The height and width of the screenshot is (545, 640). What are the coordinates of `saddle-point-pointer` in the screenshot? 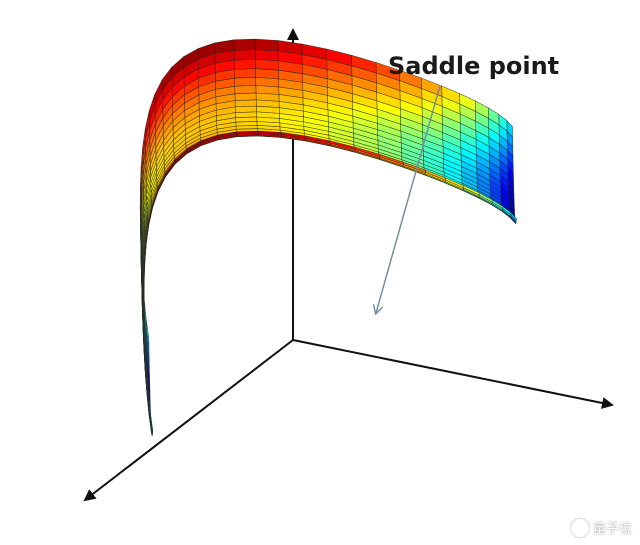 It's located at (408, 199).